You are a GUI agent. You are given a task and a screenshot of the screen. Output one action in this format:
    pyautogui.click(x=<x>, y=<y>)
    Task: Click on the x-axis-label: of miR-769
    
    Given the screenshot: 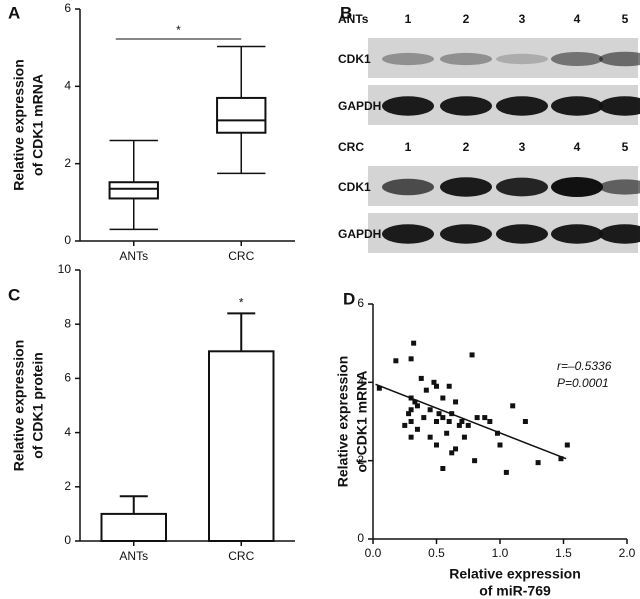 What is the action you would take?
    pyautogui.click(x=515, y=591)
    